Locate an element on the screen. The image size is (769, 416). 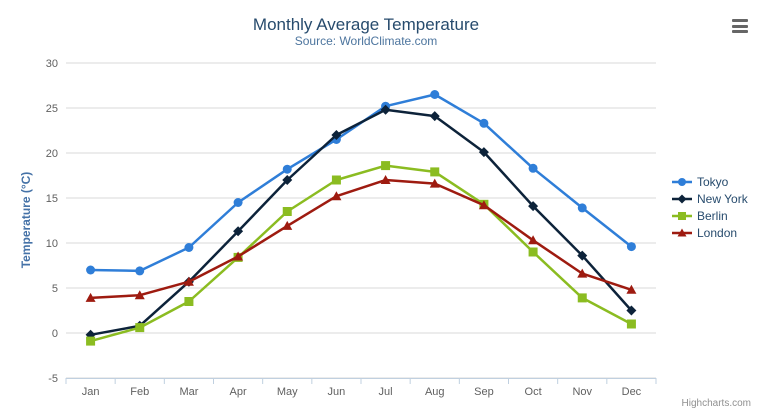
y-axis-label: 20 is located at coordinates (52, 154).